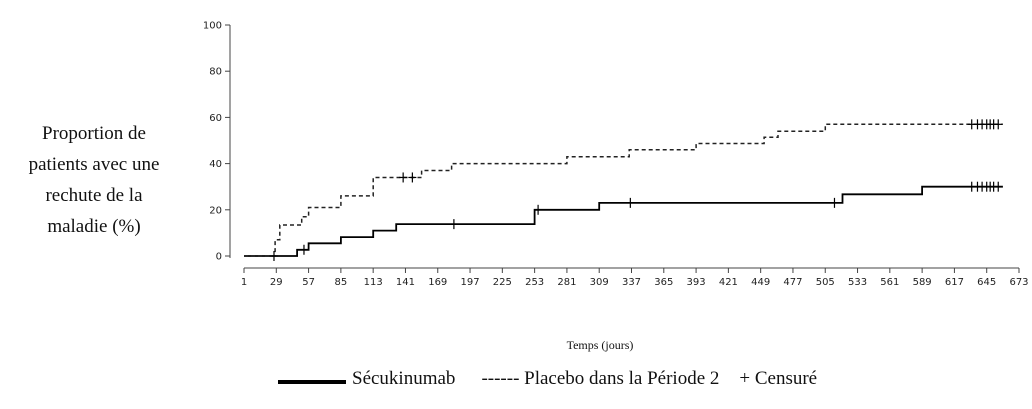 The height and width of the screenshot is (409, 1032). What do you see at coordinates (341, 282) in the screenshot?
I see `x-tick-label-85: 85` at bounding box center [341, 282].